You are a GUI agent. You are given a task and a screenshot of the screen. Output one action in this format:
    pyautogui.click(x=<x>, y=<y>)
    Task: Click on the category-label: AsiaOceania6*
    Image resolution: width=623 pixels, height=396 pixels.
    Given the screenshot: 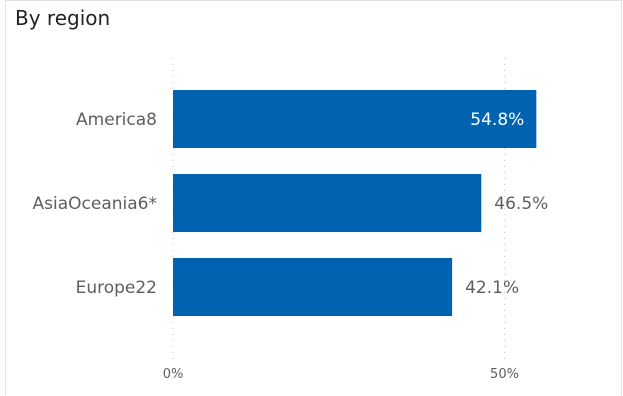 What is the action you would take?
    pyautogui.click(x=95, y=204)
    